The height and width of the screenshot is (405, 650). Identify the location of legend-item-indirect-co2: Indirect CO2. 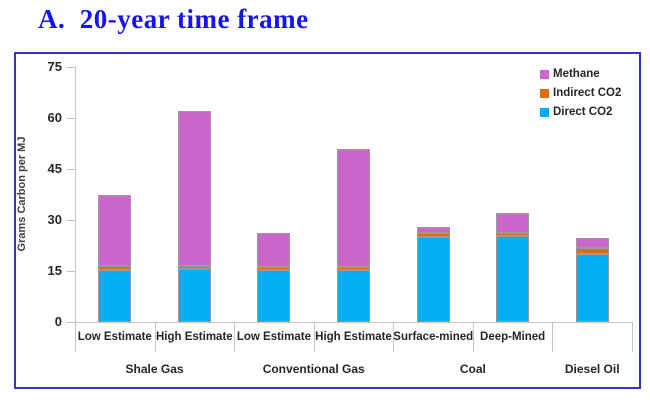
(580, 93).